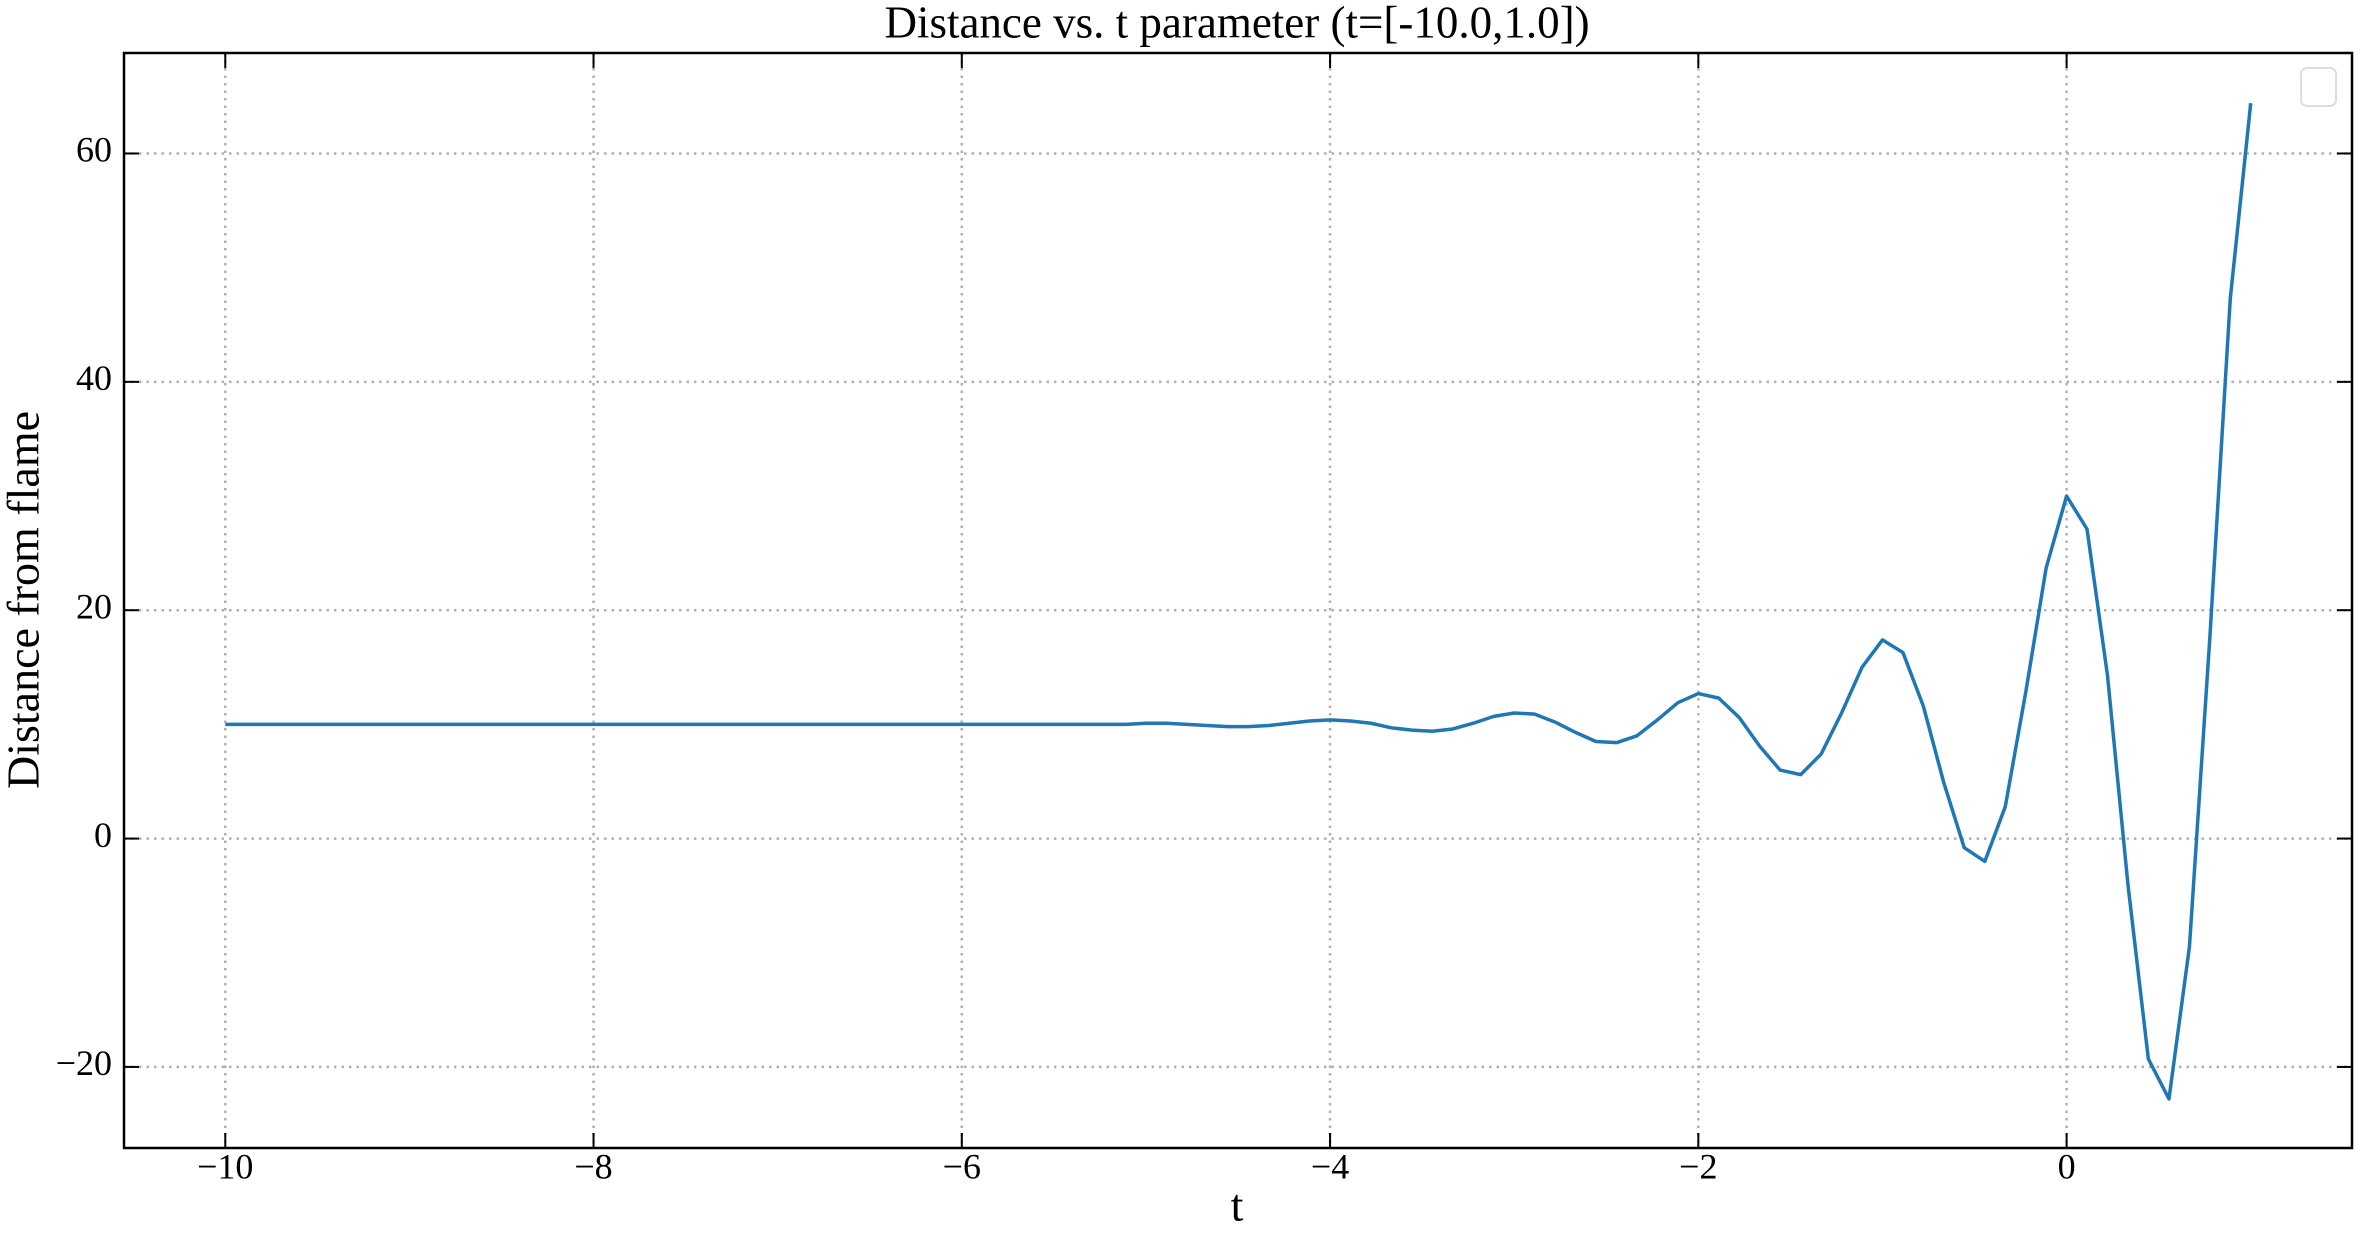  I want to click on x-tick-label: −8, so click(593, 1166).